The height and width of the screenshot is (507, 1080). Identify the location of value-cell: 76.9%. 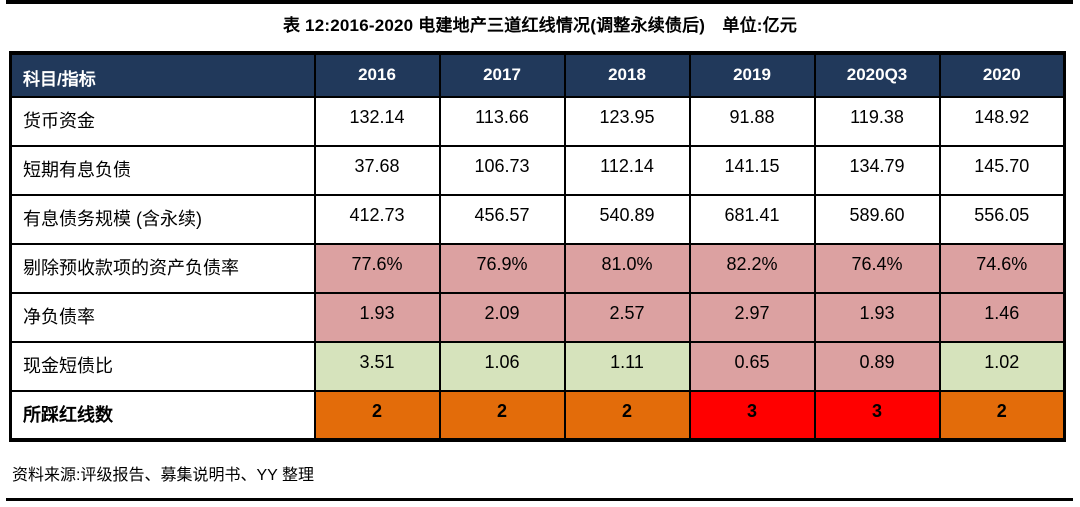
(502, 268).